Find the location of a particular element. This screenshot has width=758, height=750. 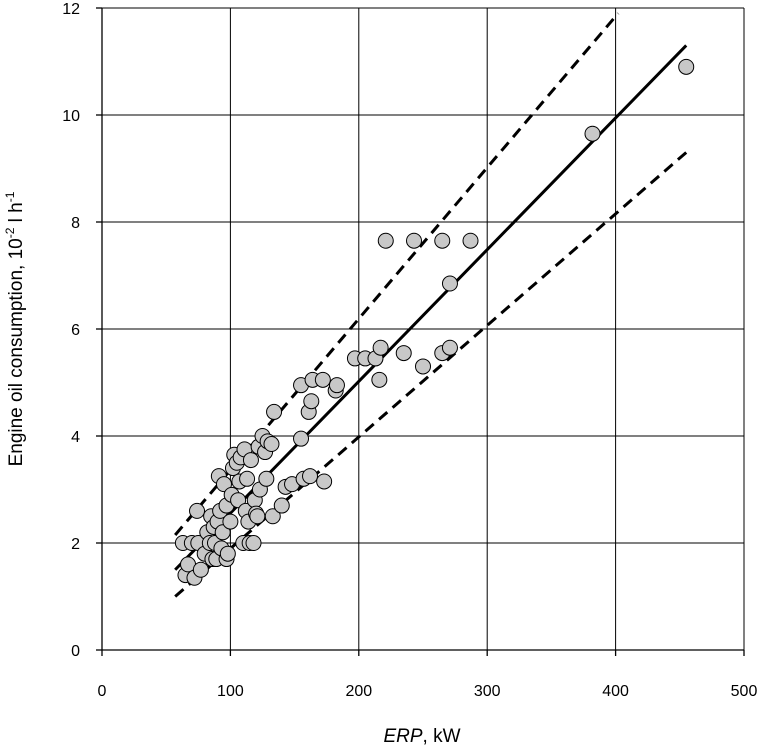

y-axis-label-sup2: -1 is located at coordinates (10, 196).